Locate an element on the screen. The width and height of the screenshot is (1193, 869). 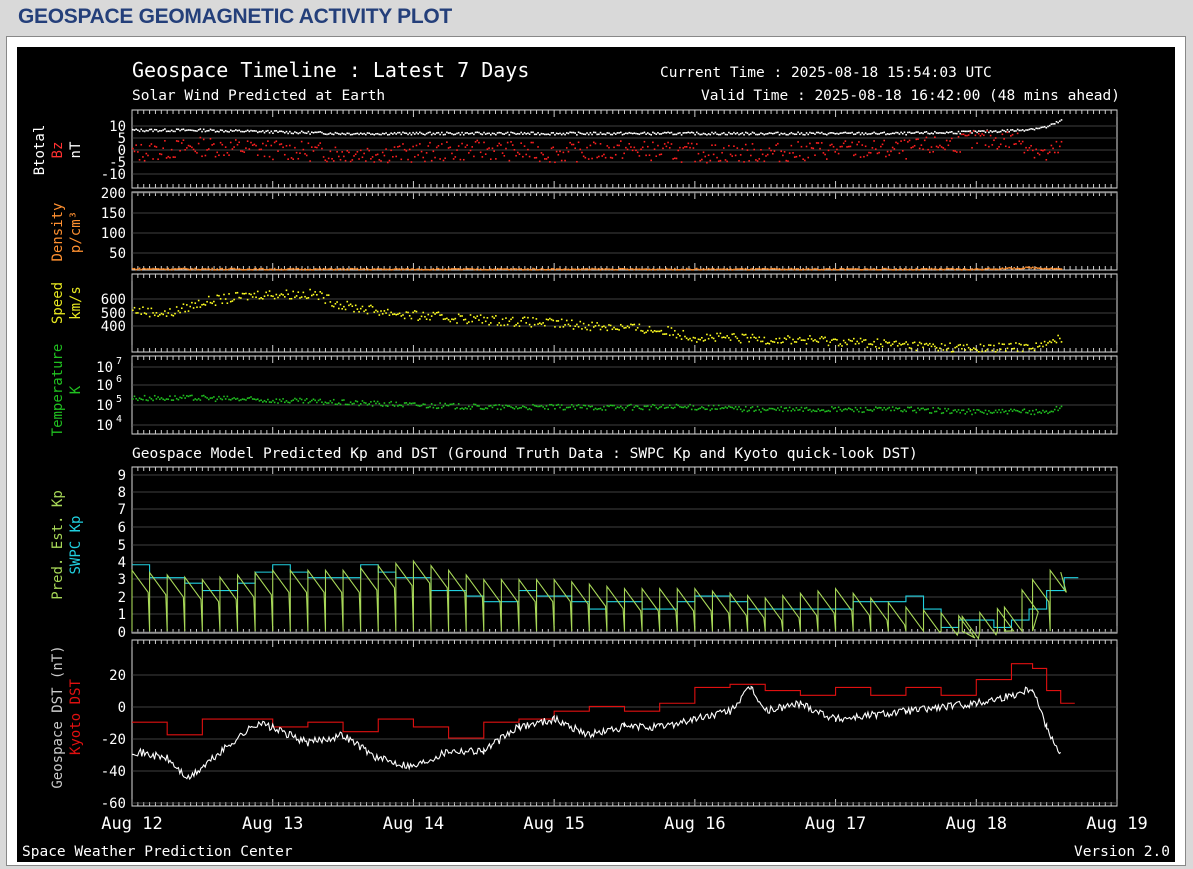
y-axis-label: Pred. Est. Kp is located at coordinates (58, 545).